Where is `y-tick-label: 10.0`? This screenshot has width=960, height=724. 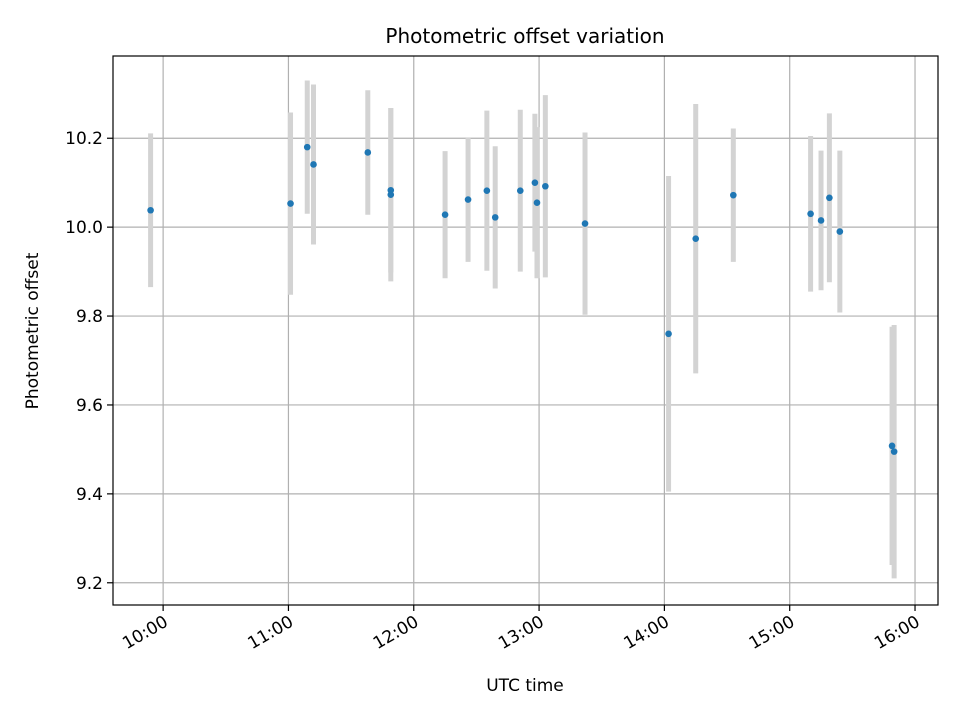
y-tick-label: 10.0 is located at coordinates (84, 228).